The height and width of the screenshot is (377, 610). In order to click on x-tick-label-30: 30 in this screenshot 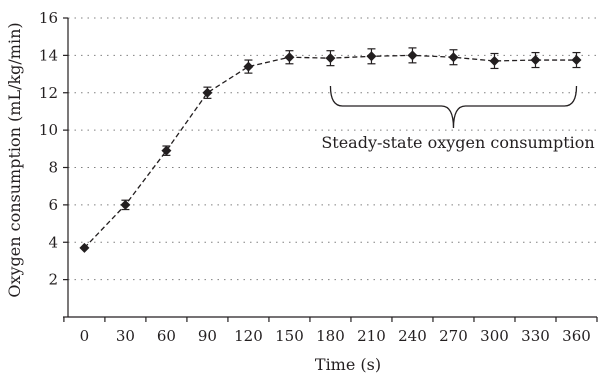, I will do `click(125, 336)`.